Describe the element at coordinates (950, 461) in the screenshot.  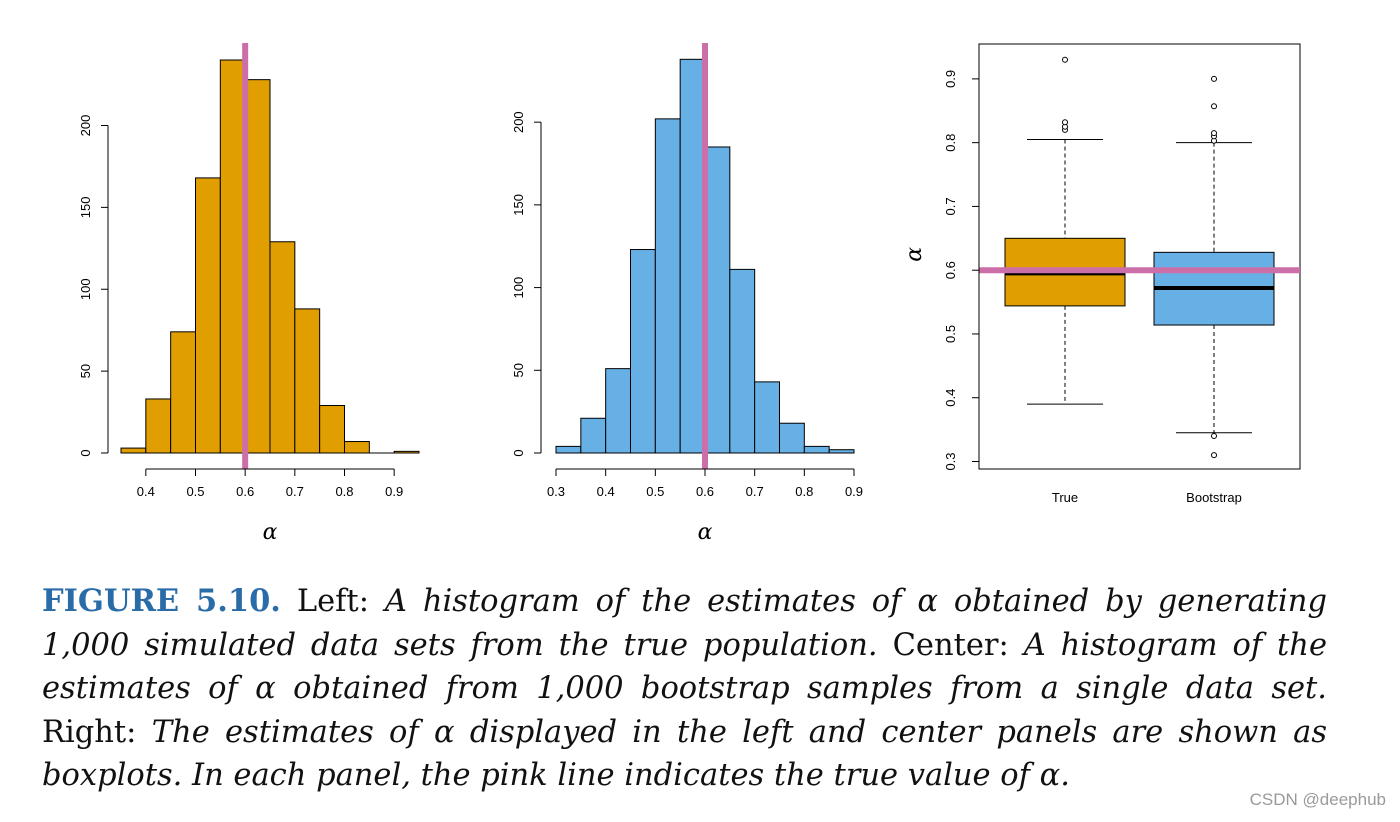
I see `y-tick-label: 0.3` at that location.